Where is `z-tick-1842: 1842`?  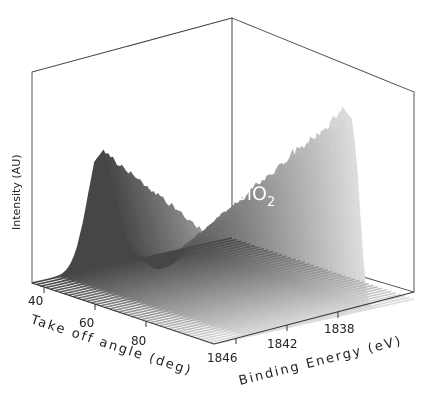
z-tick-1842: 1842 is located at coordinates (282, 344).